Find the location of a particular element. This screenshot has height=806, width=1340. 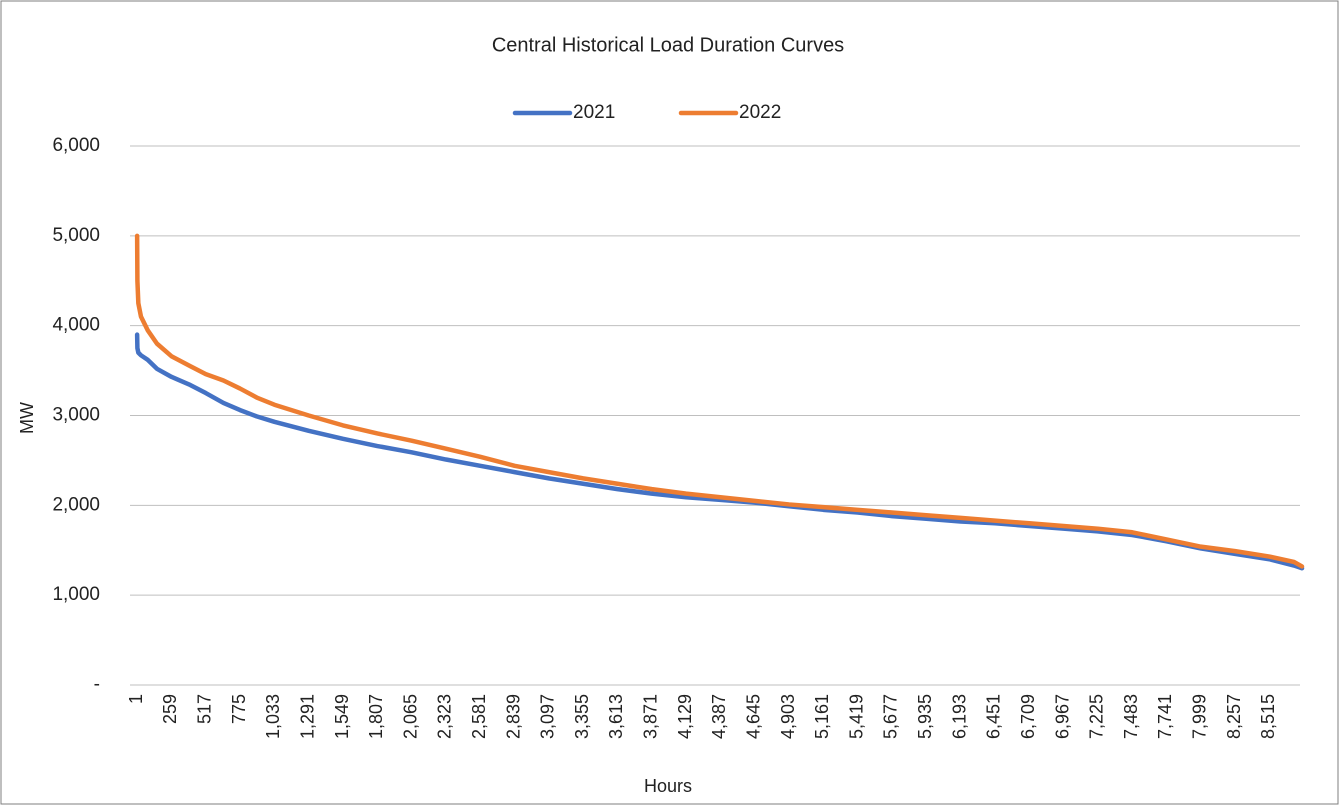

y-tick-label: 6,000 is located at coordinates (76, 145).